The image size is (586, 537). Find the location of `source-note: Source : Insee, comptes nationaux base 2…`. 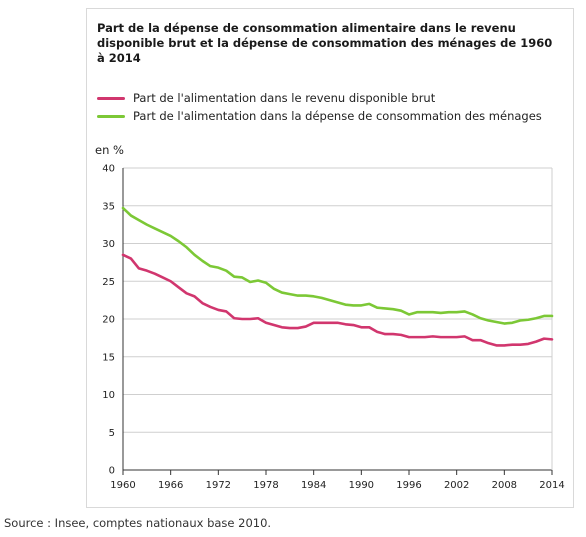

source-note: Source : Insee, comptes nationaux base 2… is located at coordinates (138, 523).